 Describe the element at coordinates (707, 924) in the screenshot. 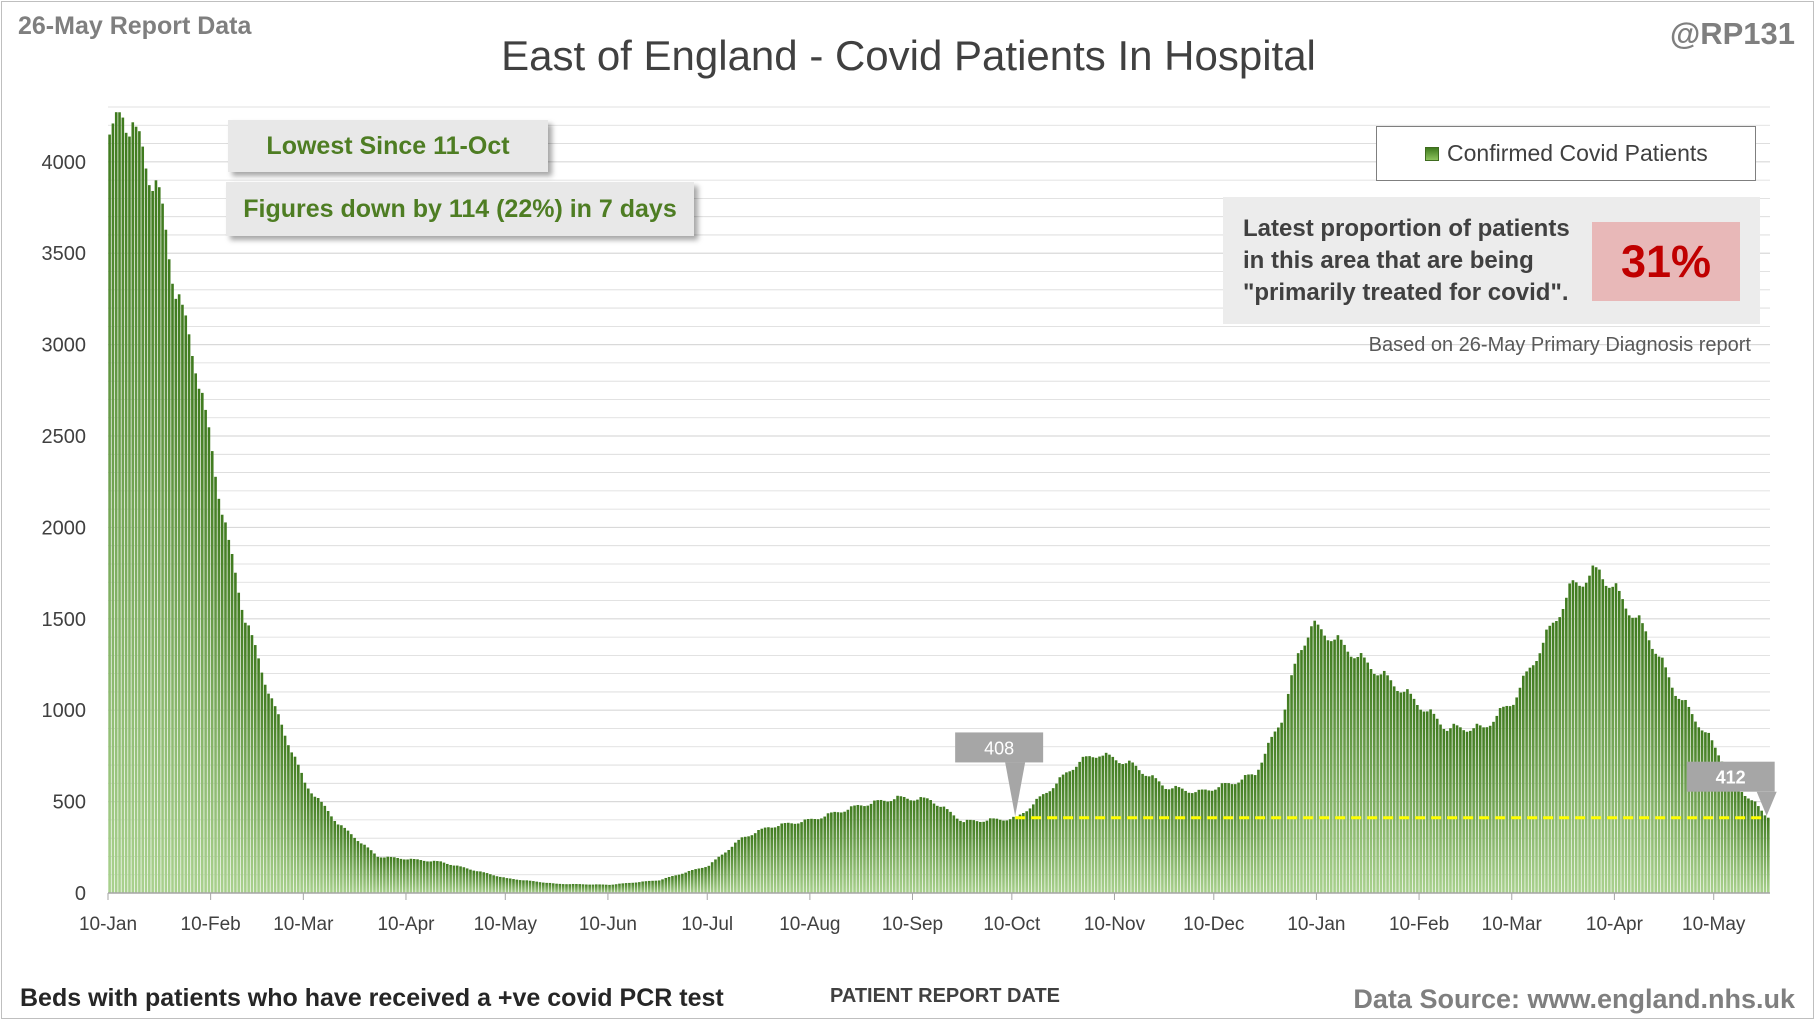

I see `x-tick-label: 10-Jul` at that location.